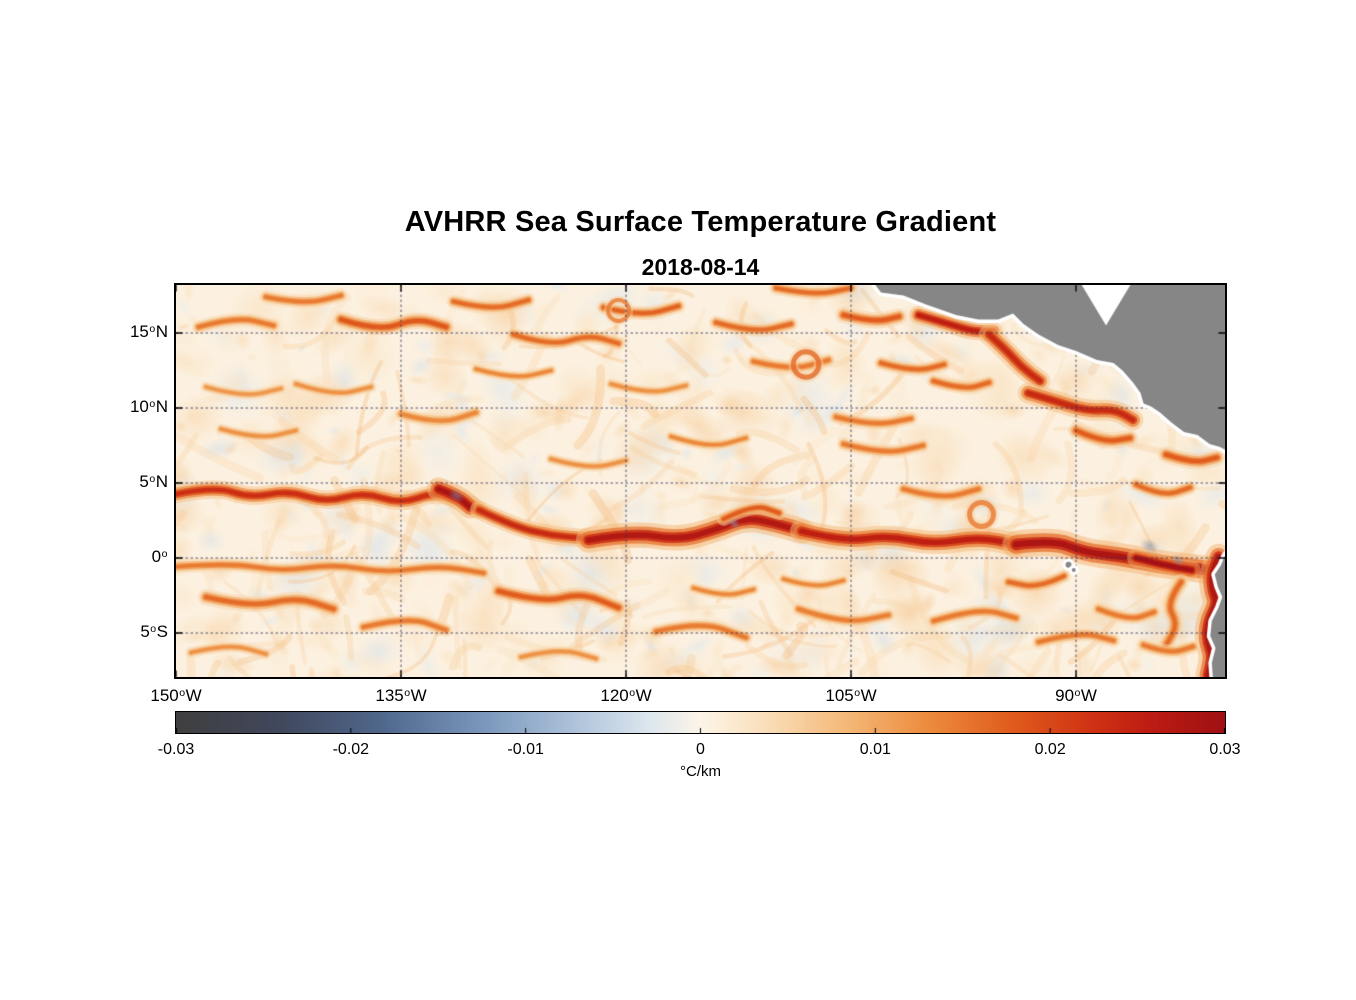 The height and width of the screenshot is (1000, 1356). Describe the element at coordinates (401, 695) in the screenshot. I see `x-tick-label: 135oW` at that location.